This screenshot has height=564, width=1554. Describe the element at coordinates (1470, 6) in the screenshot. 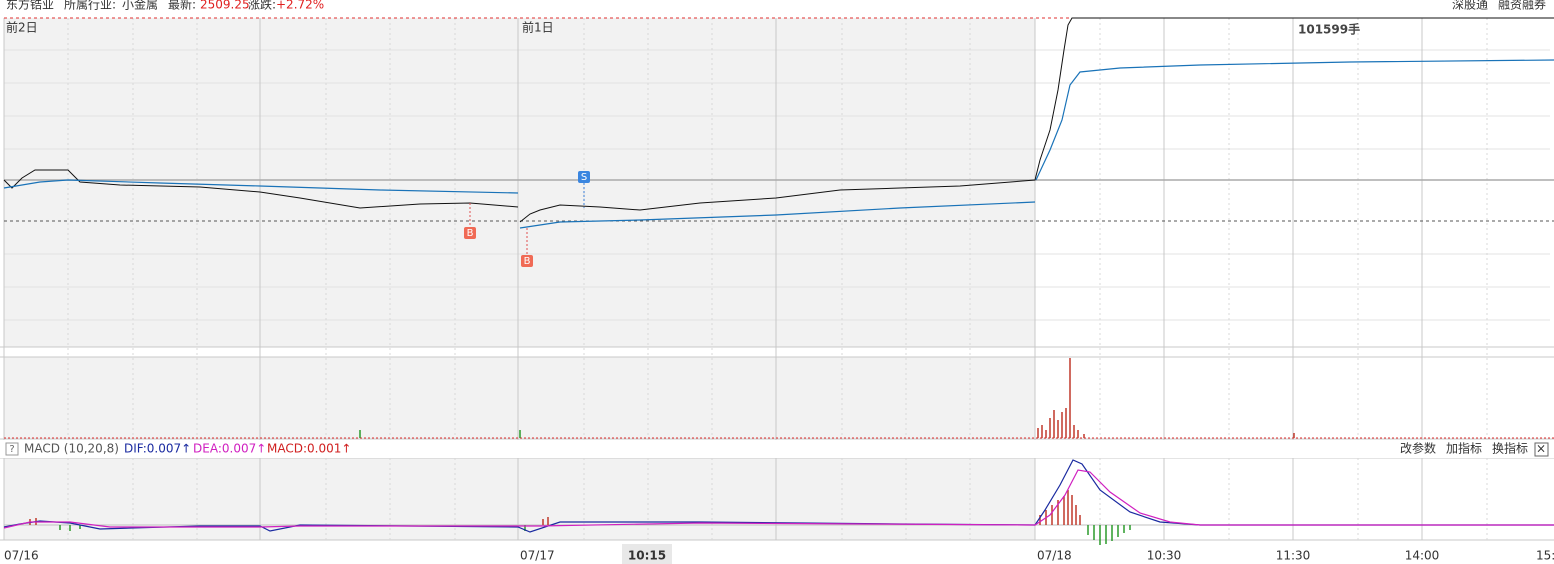

I see `header-link: 深股通` at that location.